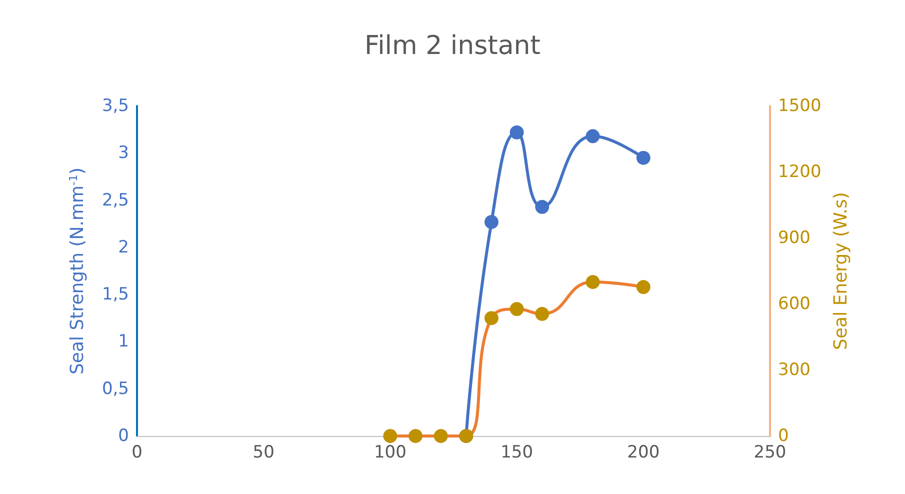 Image resolution: width=905 pixels, height=494 pixels. I want to click on y-axis-title: Seal Strength (N.mm-1), so click(77, 271).